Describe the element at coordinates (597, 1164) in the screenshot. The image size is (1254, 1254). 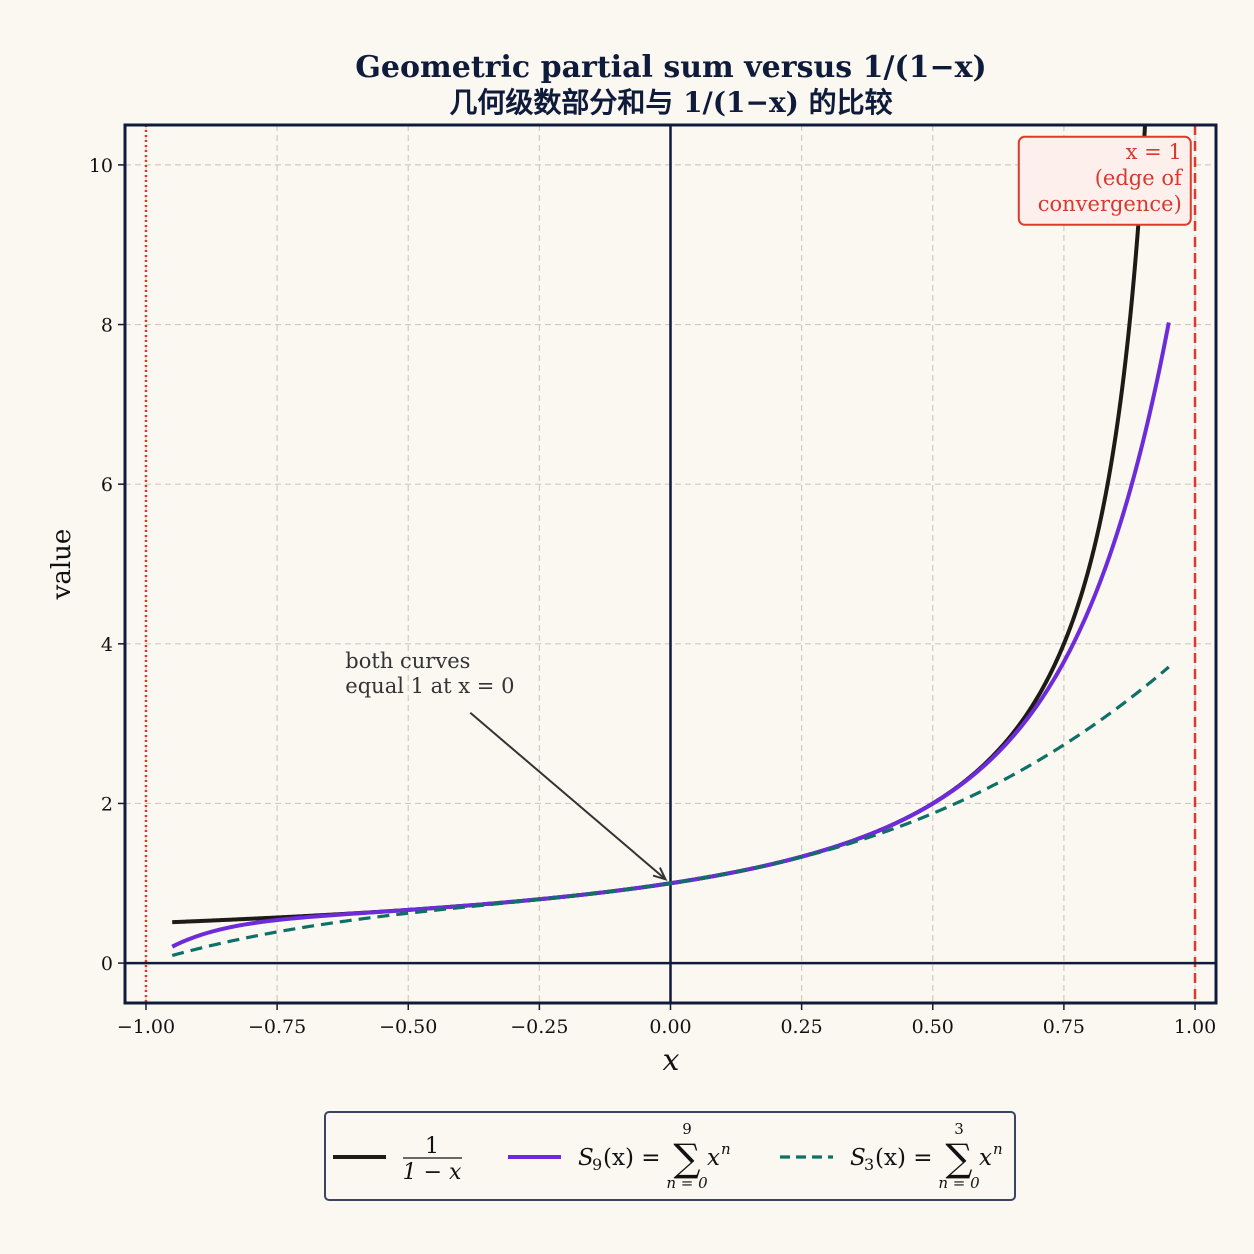
I see `legend-sum-subscript: 9` at that location.